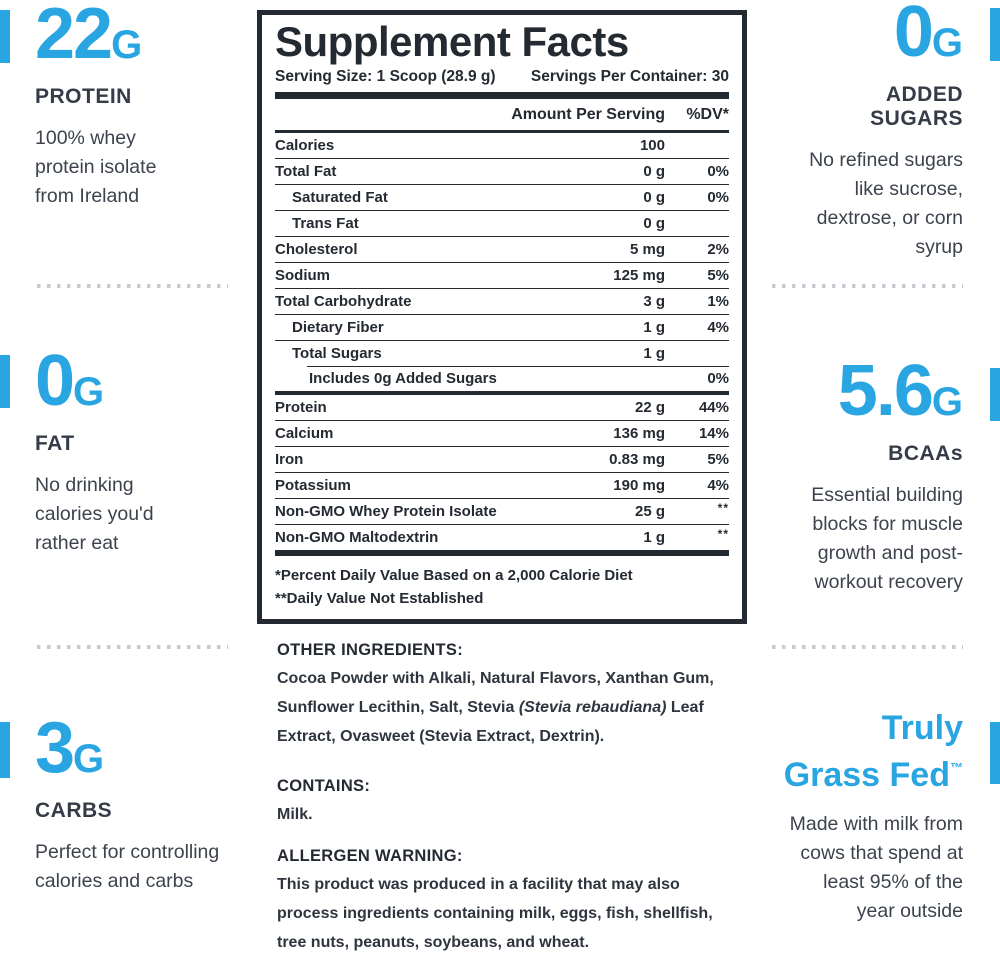 The height and width of the screenshot is (957, 1000). I want to click on nutrient-amount: 25 g, so click(649, 511).